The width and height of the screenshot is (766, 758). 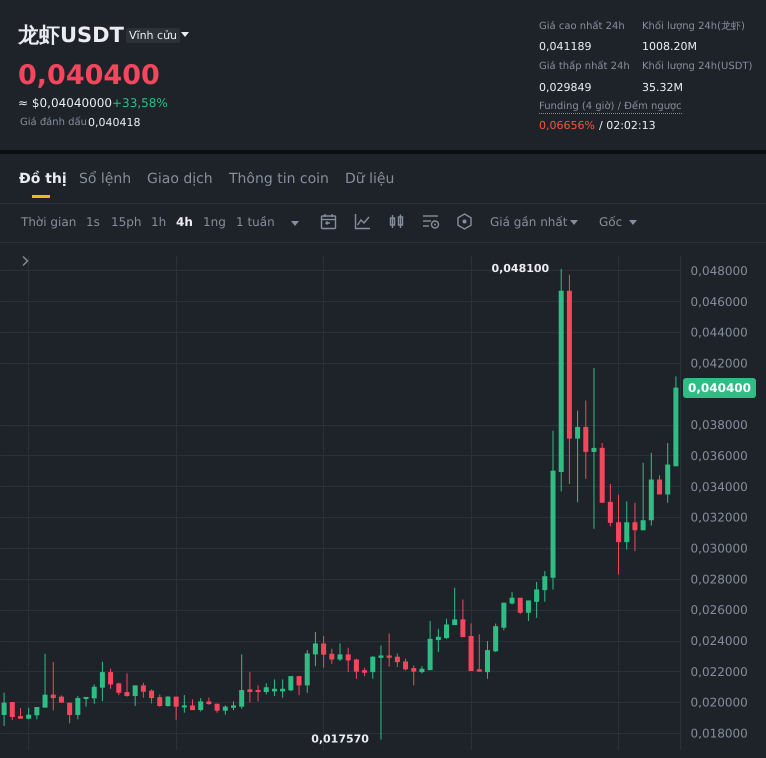 What do you see at coordinates (255, 222) in the screenshot?
I see `text: 1 tuần` at bounding box center [255, 222].